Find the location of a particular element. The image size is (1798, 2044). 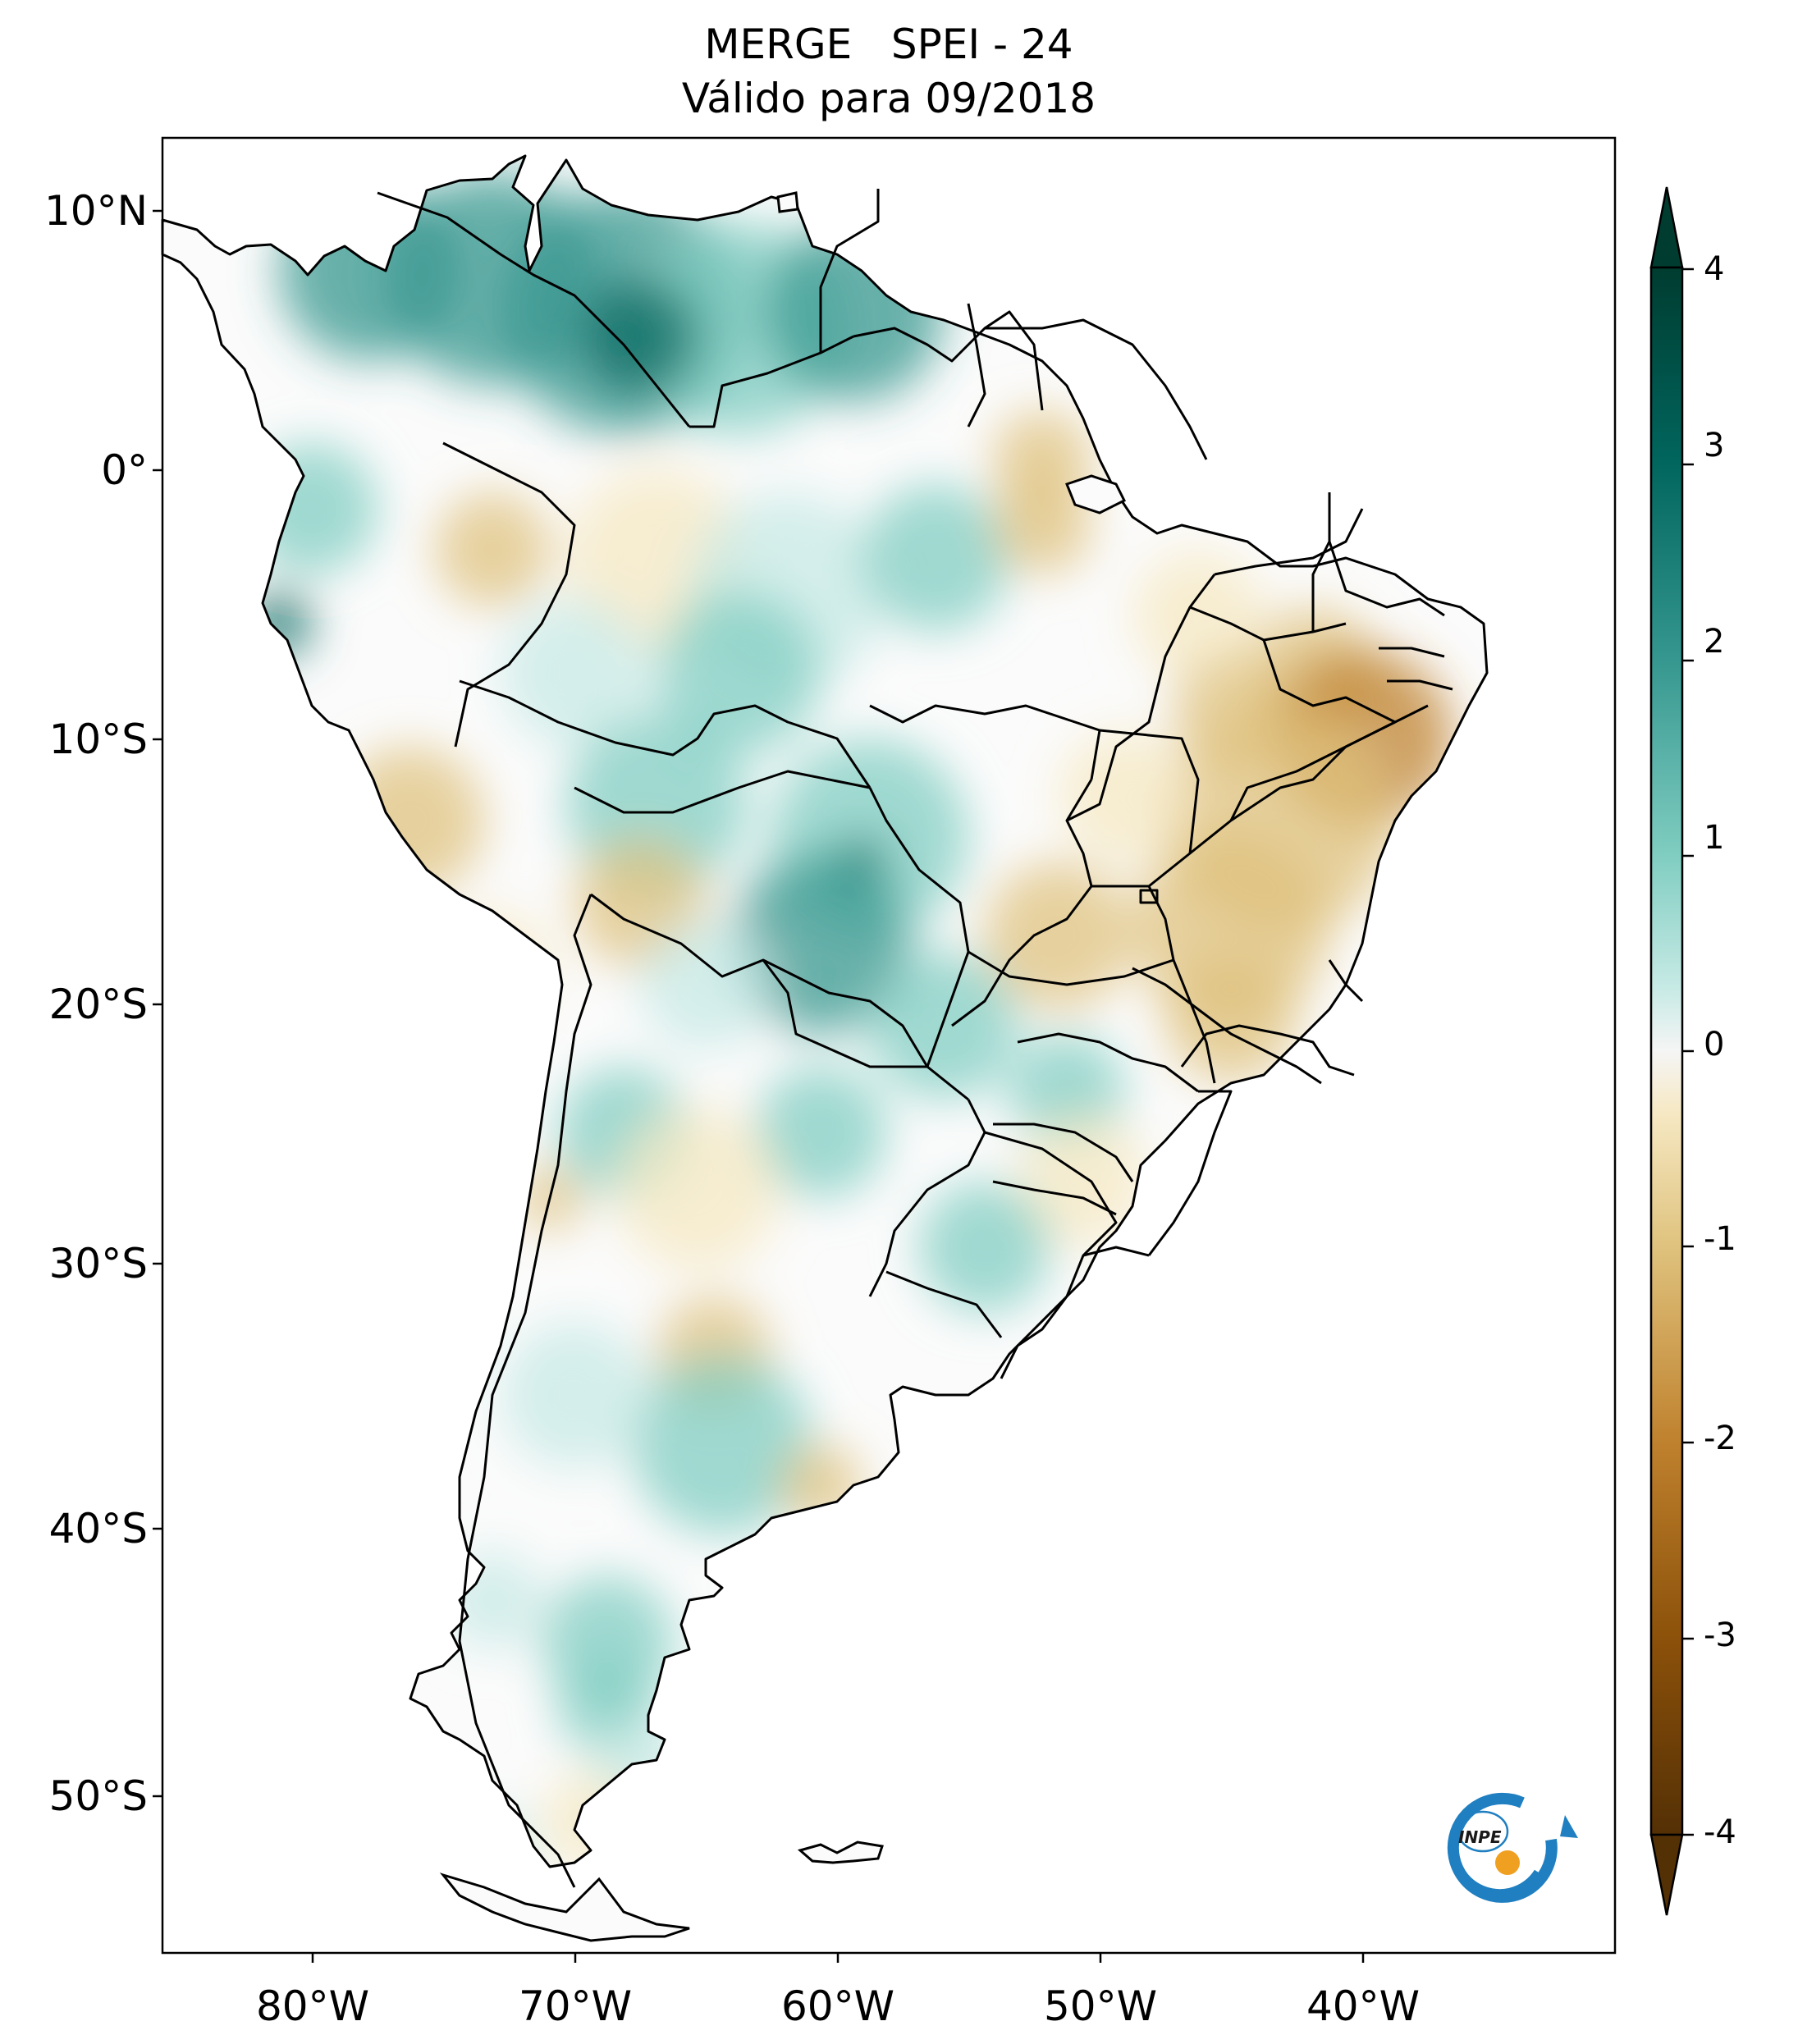

colorbar-max-extension is located at coordinates (1666, 227).